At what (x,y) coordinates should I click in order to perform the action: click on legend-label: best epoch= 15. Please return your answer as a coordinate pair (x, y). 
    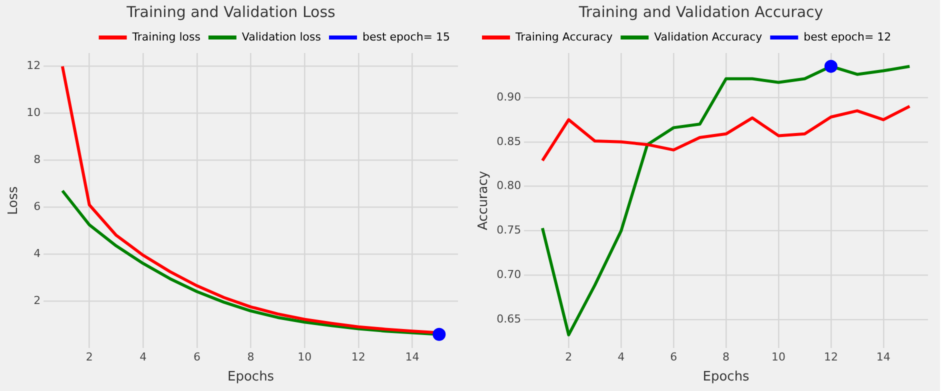
    Looking at the image, I should click on (406, 37).